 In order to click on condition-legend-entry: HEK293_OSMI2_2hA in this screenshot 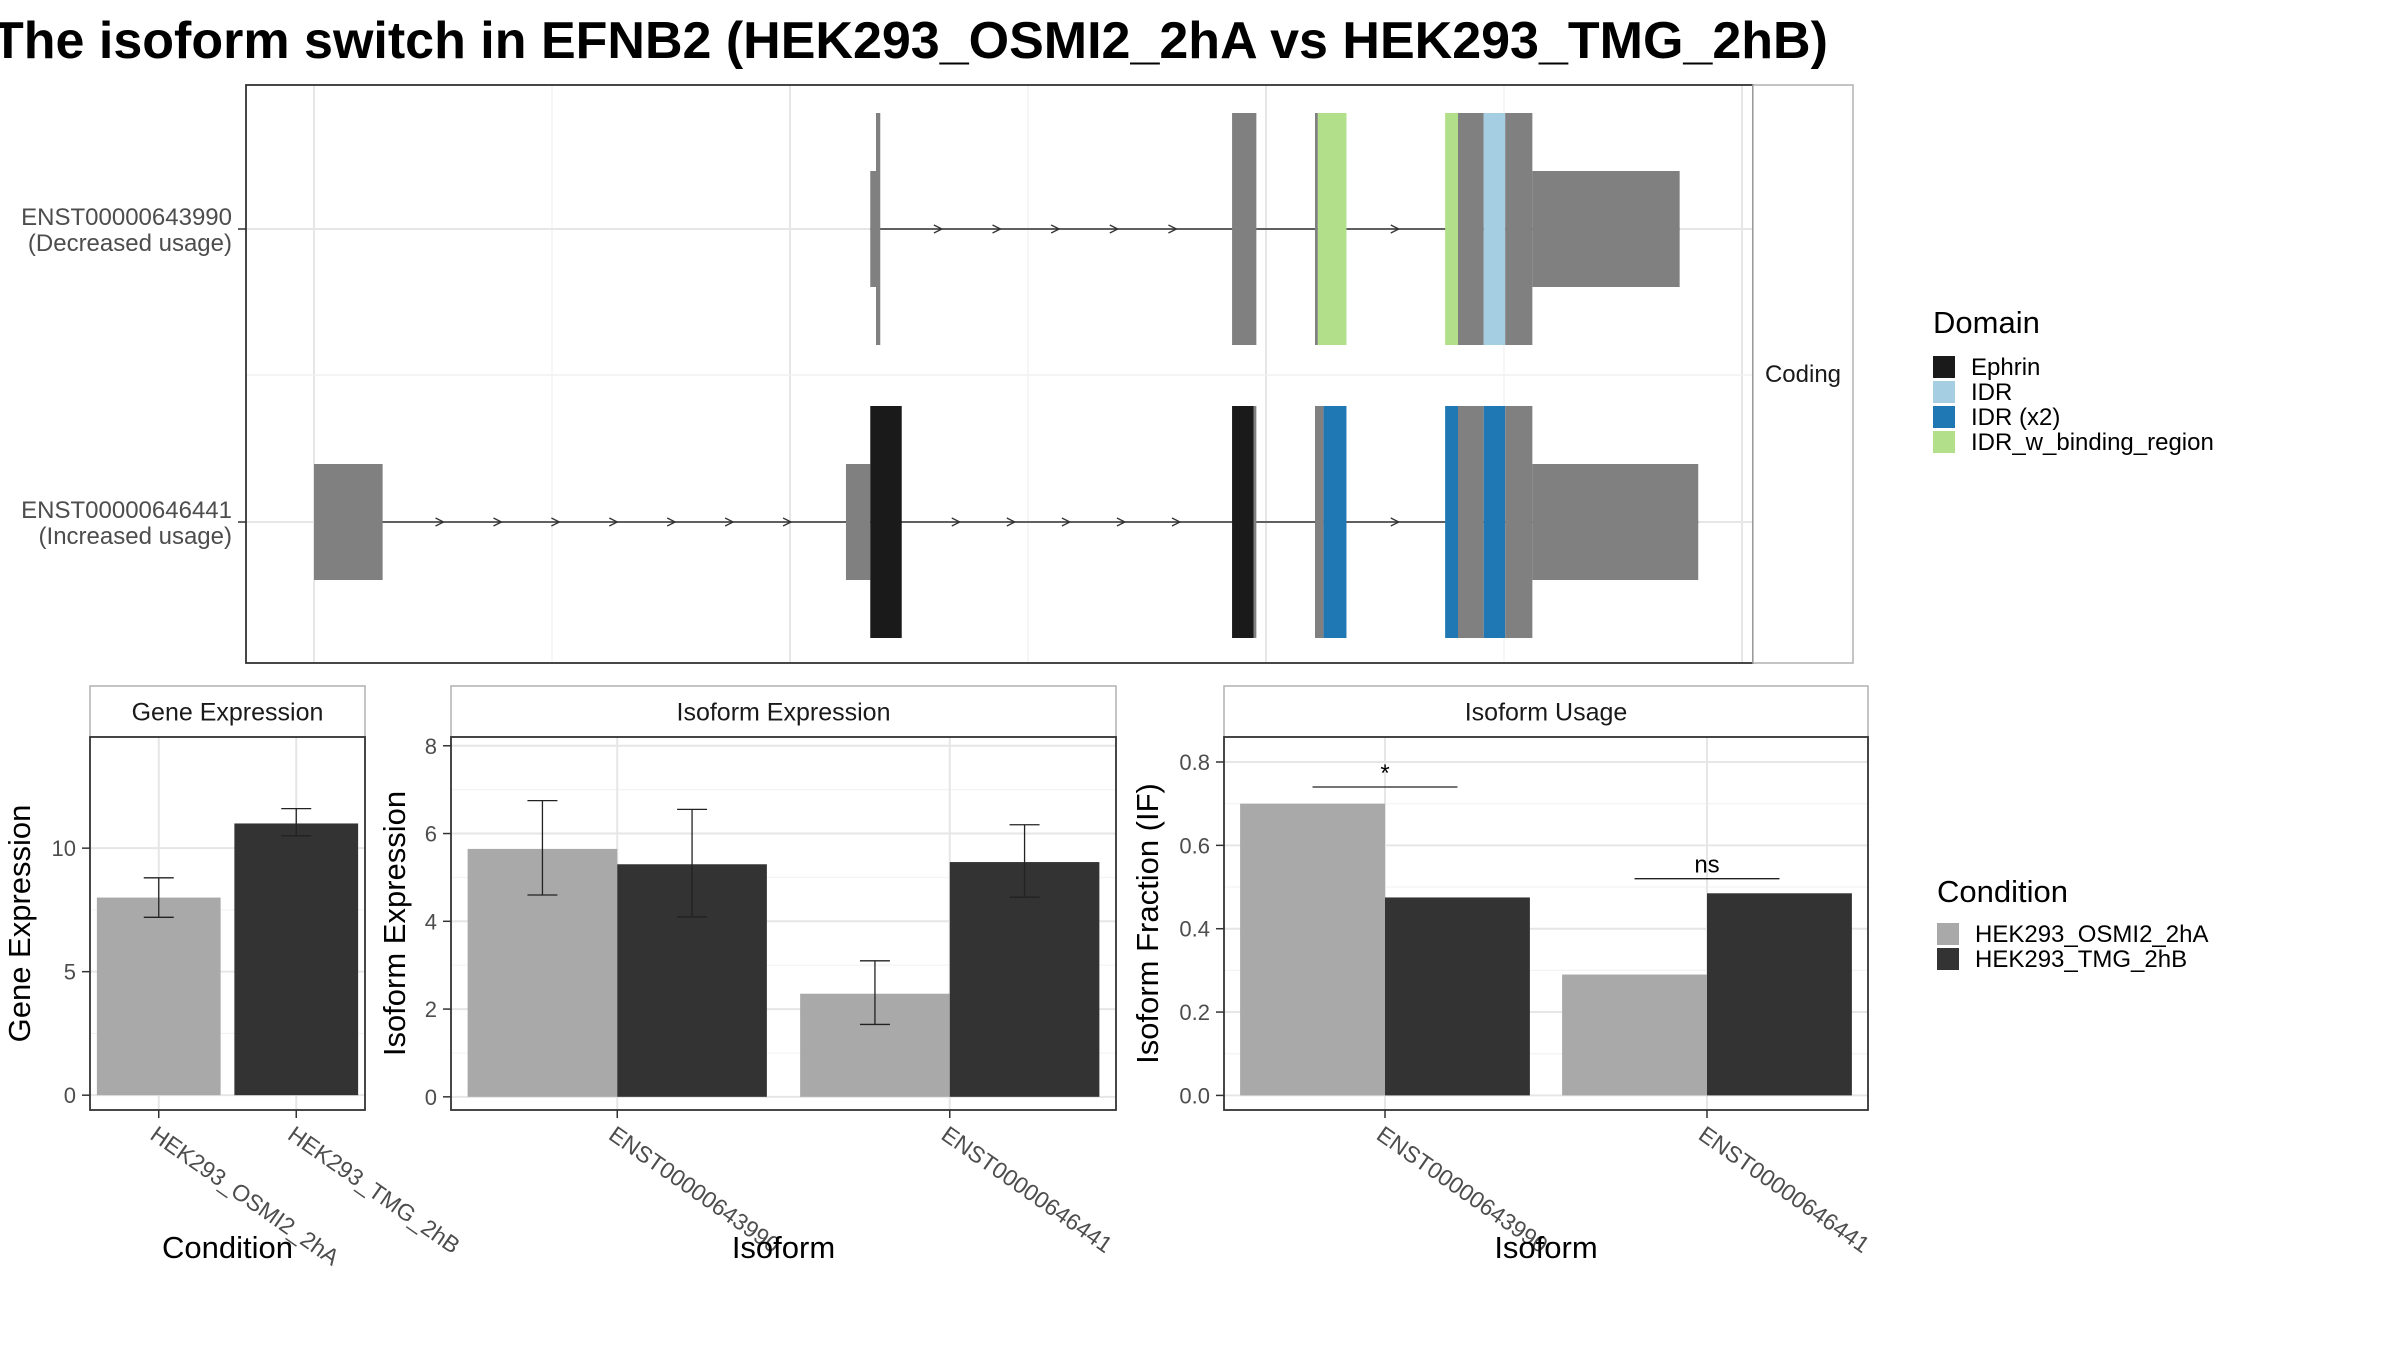, I will do `click(2091, 934)`.